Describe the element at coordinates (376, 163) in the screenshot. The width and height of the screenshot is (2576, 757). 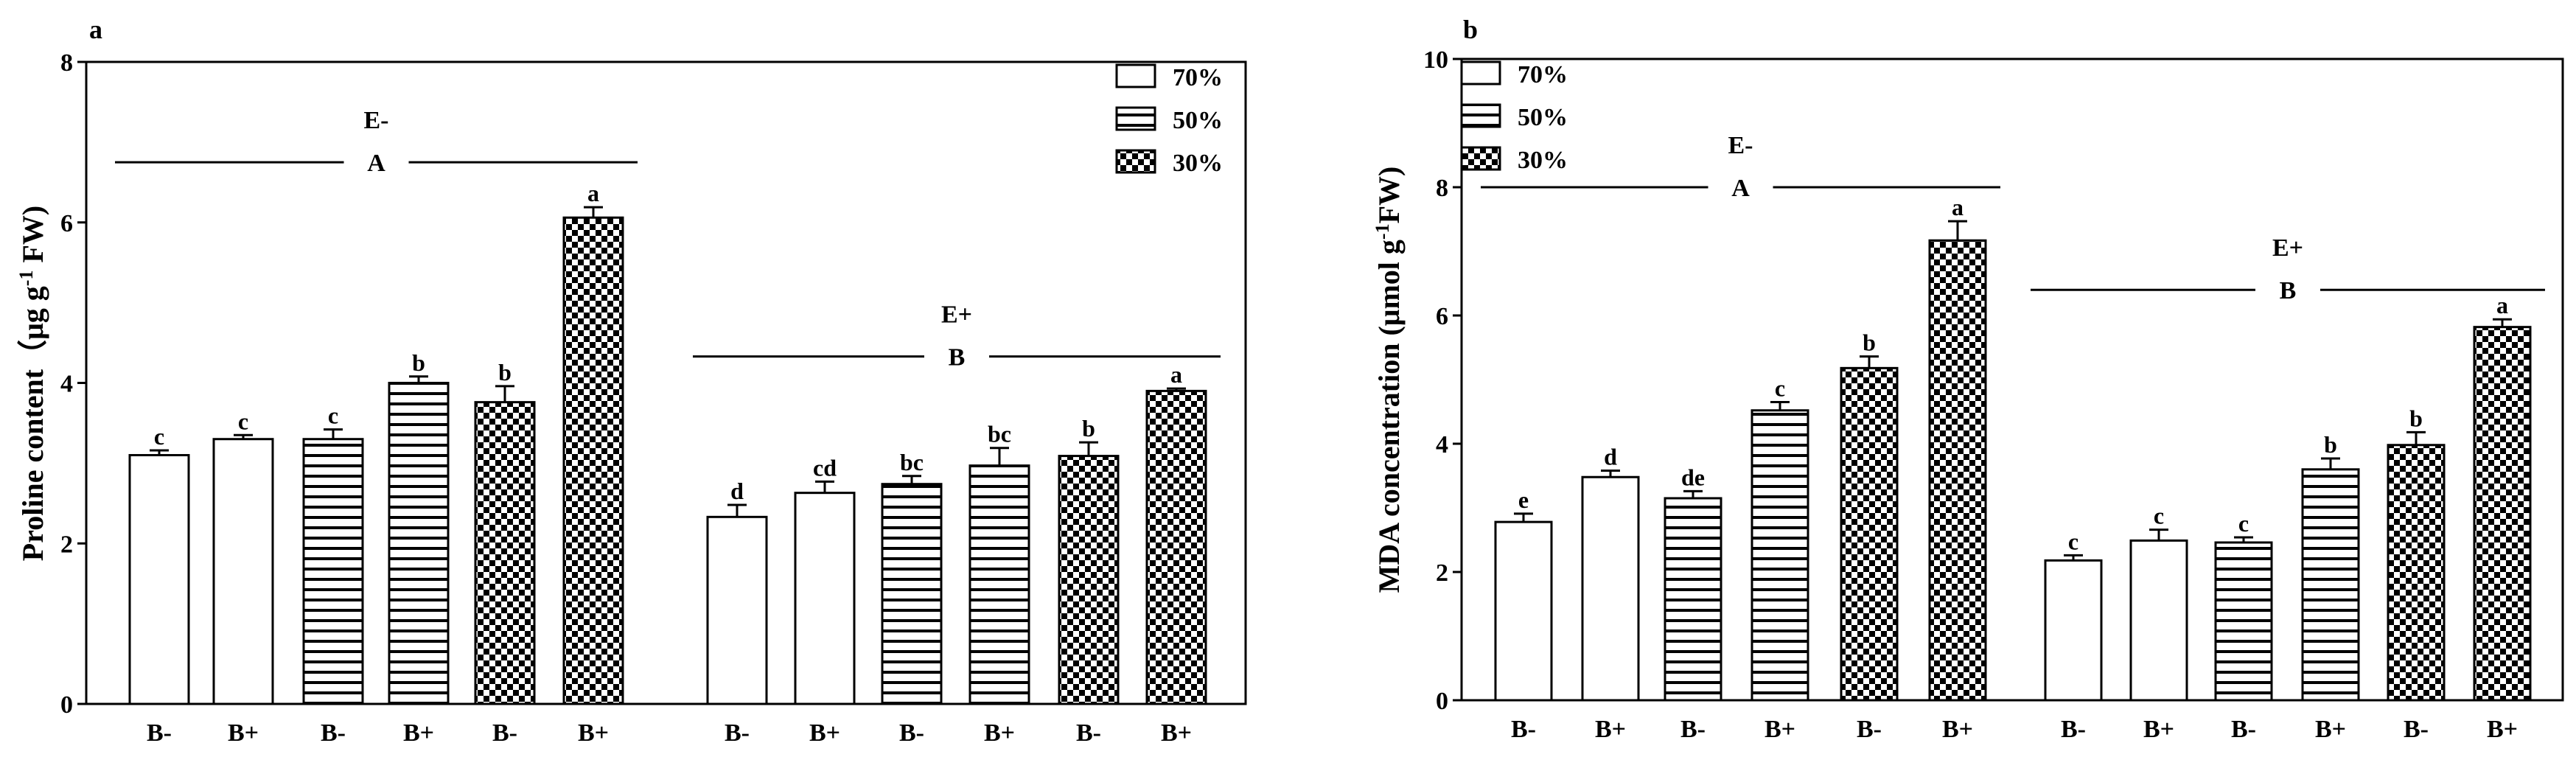
I see `group-letter: A` at that location.